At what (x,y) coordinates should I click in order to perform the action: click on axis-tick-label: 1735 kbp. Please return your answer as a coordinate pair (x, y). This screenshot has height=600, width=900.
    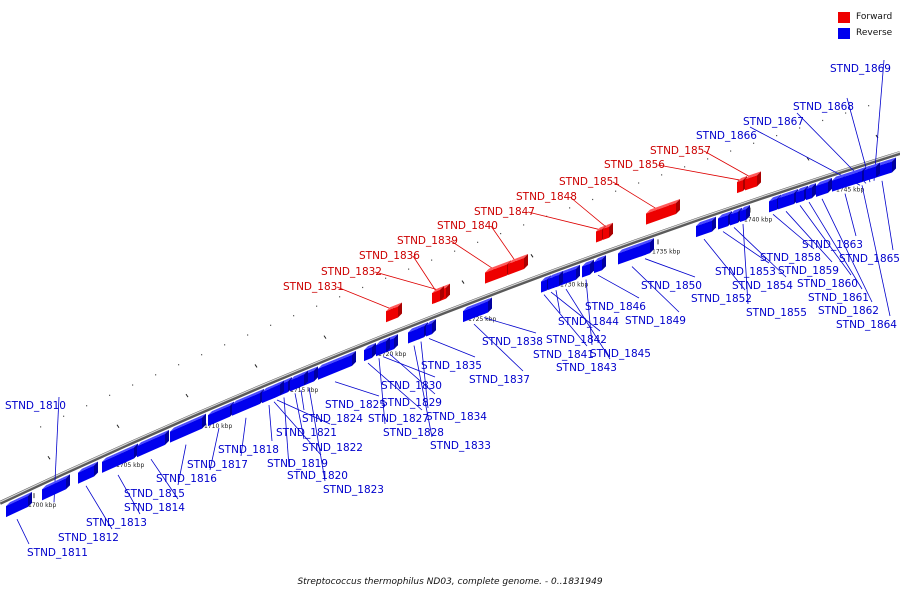
    Looking at the image, I should click on (666, 251).